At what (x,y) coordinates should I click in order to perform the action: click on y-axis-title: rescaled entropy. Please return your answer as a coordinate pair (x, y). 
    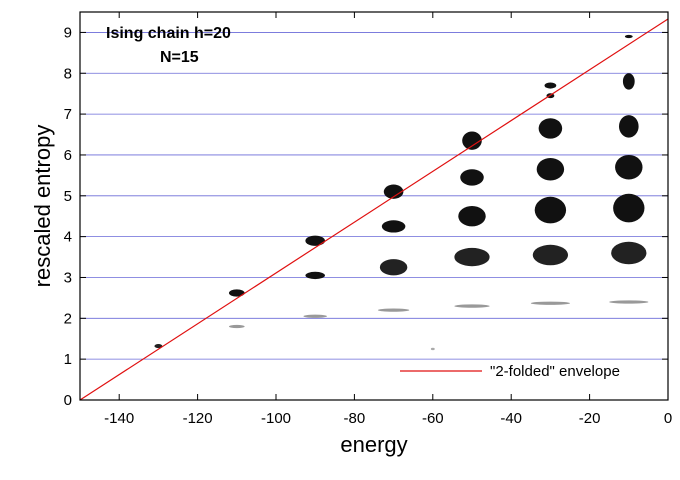
    Looking at the image, I should click on (42, 206).